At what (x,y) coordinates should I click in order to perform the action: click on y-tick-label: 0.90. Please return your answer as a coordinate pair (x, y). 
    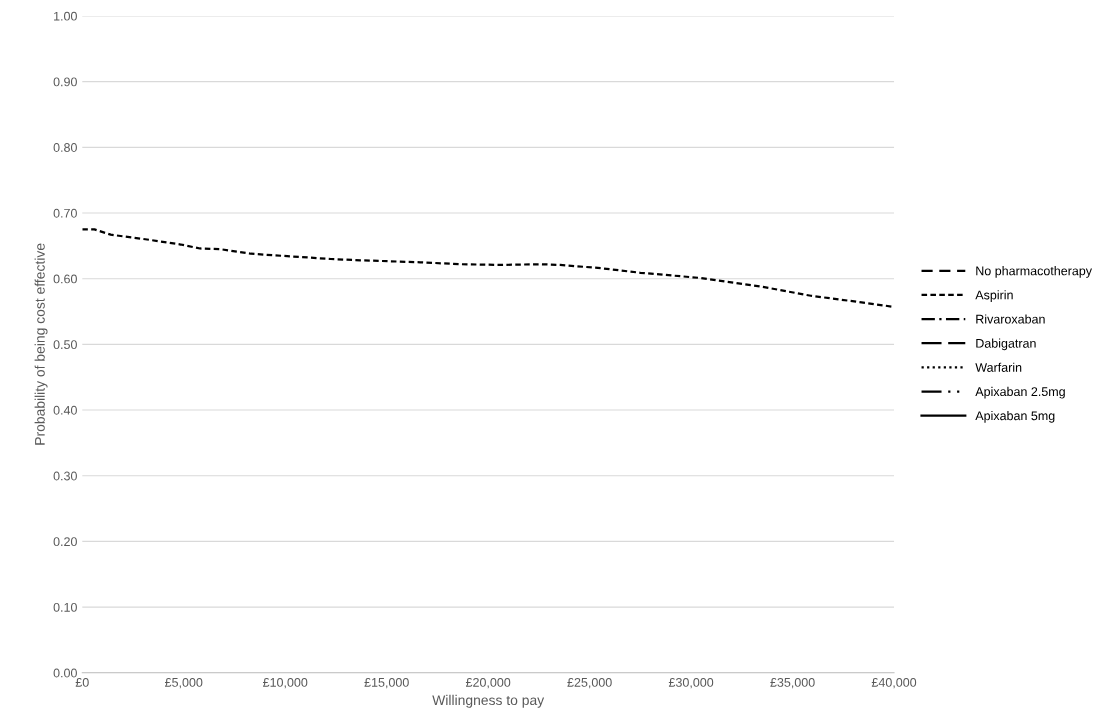
    Looking at the image, I should click on (65, 82).